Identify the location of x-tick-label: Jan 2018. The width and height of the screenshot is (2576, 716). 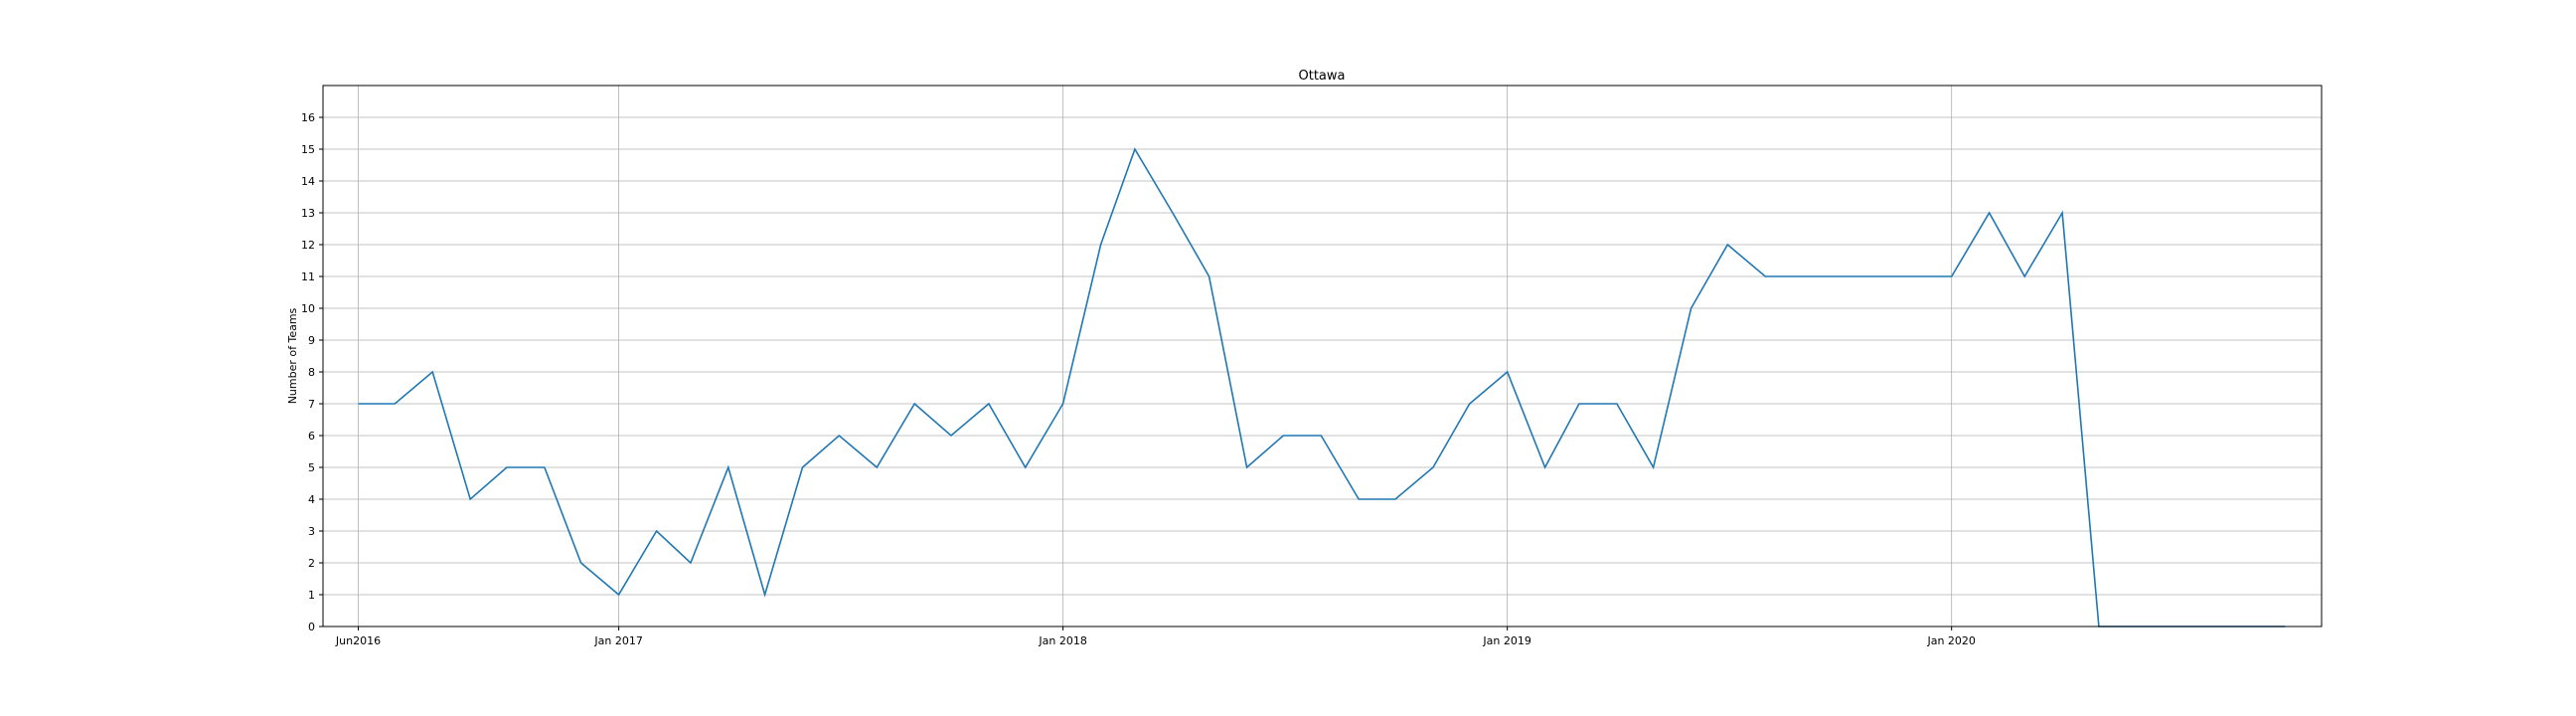
(1062, 641).